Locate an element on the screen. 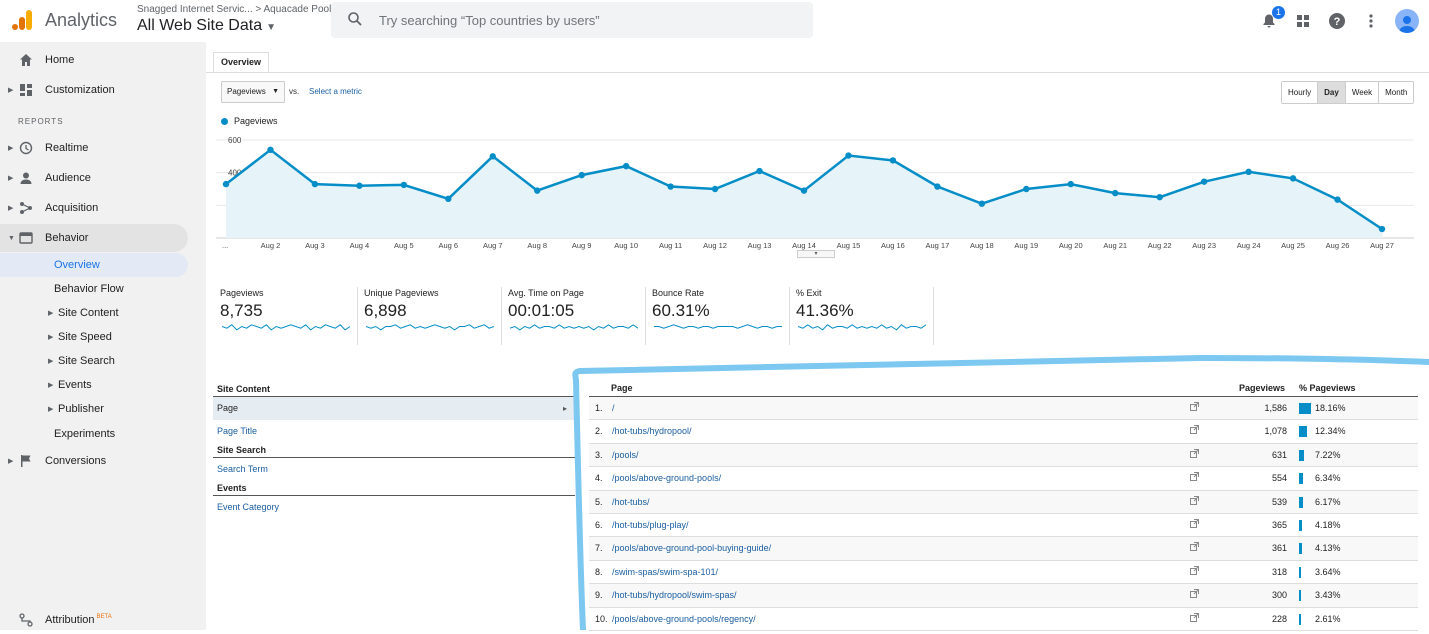 The height and width of the screenshot is (634, 1429). metric-dropdown: Pageviews ▼ is located at coordinates (253, 92).